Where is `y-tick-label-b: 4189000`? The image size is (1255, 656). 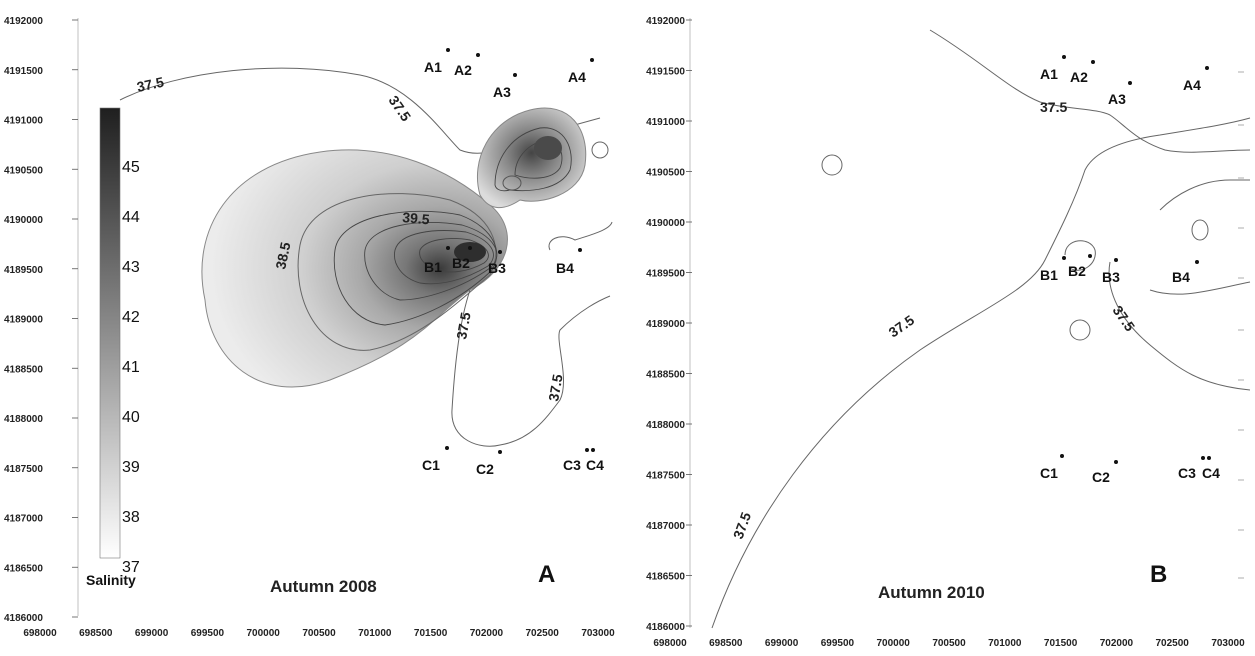 y-tick-label-b: 4189000 is located at coordinates (665, 324).